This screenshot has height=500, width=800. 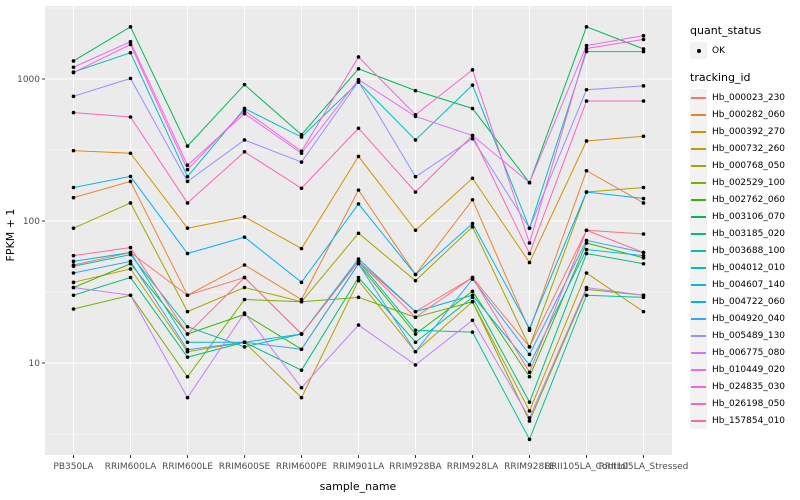 I want to click on legend-item-label: Hb_000023_230, so click(x=749, y=97).